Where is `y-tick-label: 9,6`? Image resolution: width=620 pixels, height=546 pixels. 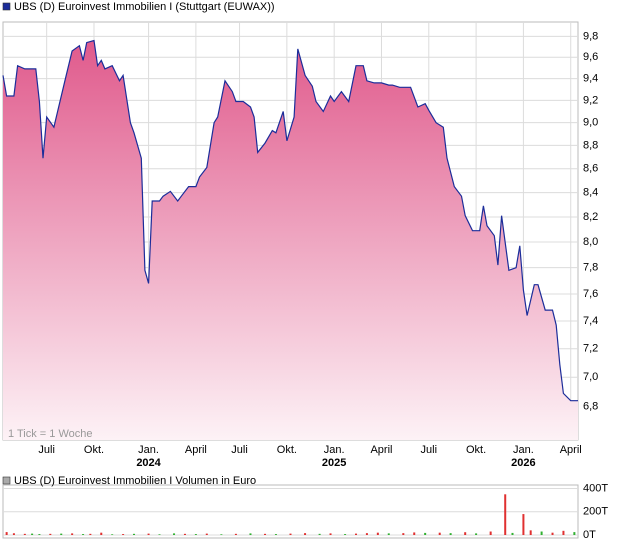 y-tick-label: 9,6 is located at coordinates (590, 57).